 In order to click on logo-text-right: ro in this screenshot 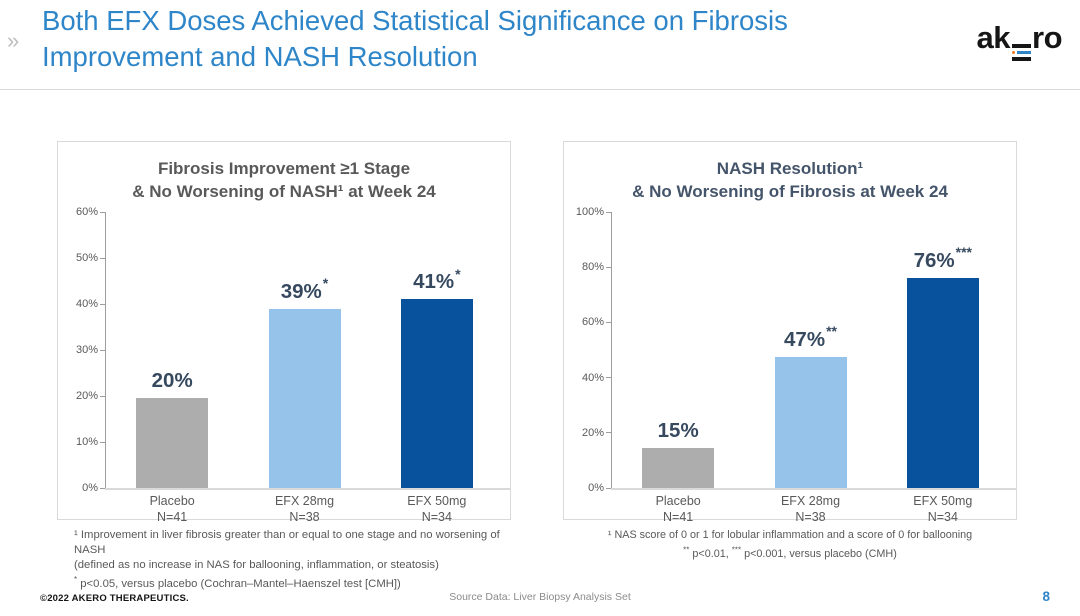, I will do `click(1047, 37)`.